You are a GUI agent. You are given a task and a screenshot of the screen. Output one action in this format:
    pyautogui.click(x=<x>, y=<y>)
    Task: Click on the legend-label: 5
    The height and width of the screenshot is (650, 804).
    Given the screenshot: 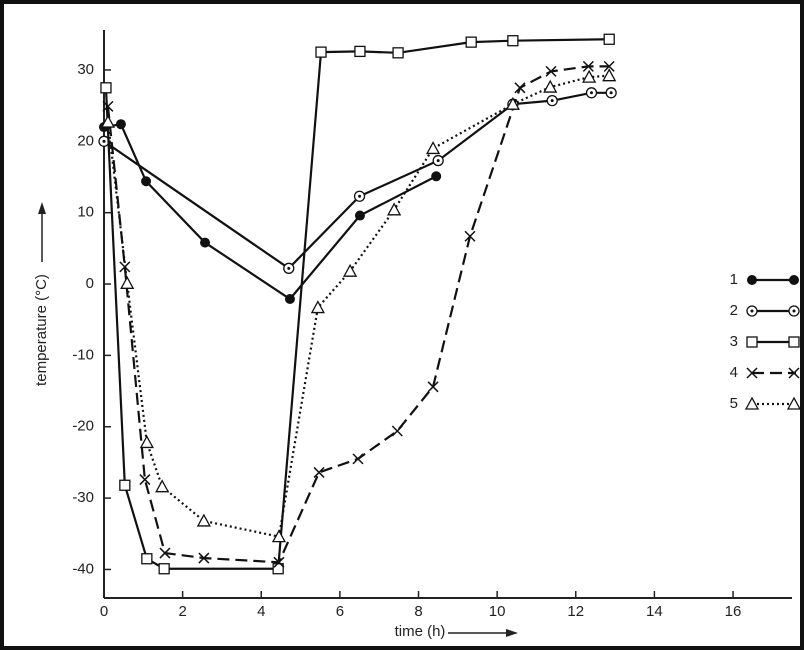 What is the action you would take?
    pyautogui.click(x=734, y=403)
    